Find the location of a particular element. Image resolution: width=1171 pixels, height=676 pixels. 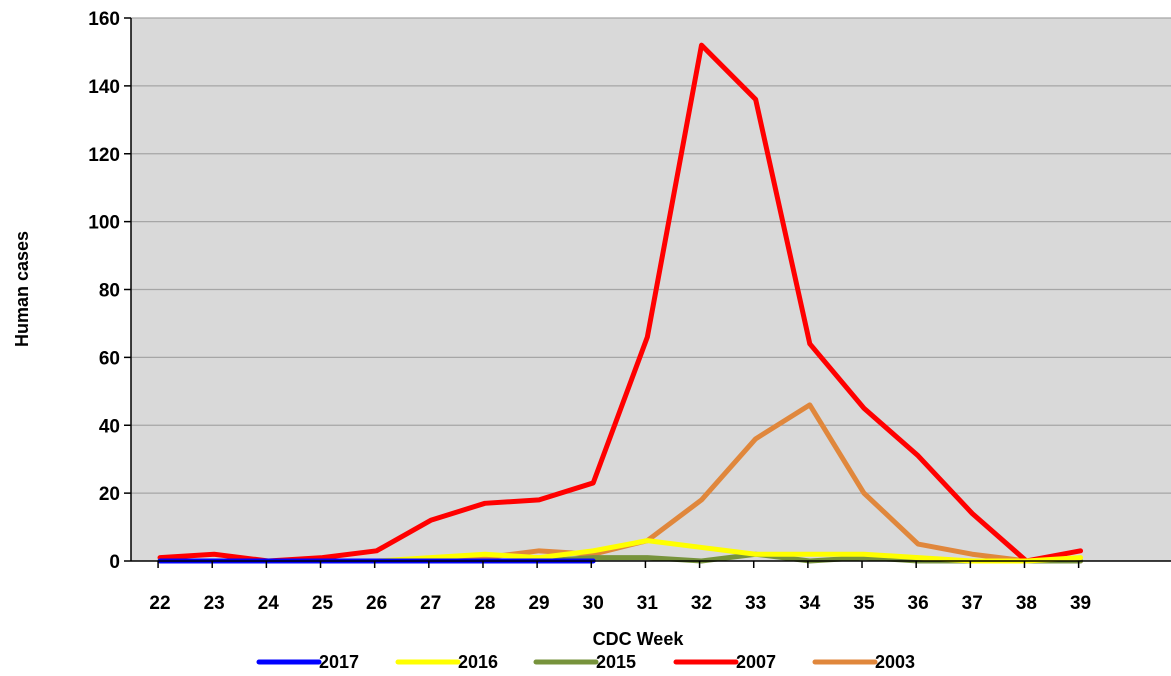

x-tick-label: 23 is located at coordinates (214, 603).